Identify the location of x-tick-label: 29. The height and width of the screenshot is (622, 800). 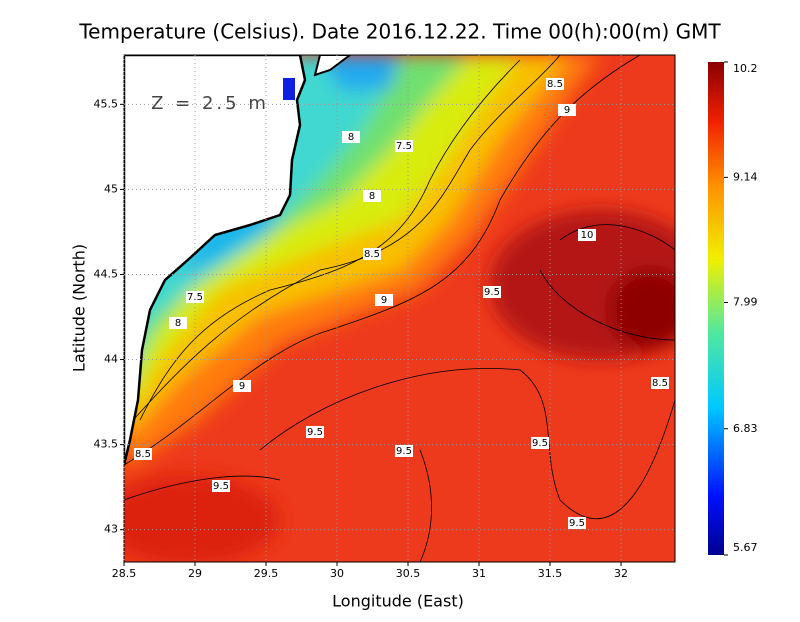
(195, 573).